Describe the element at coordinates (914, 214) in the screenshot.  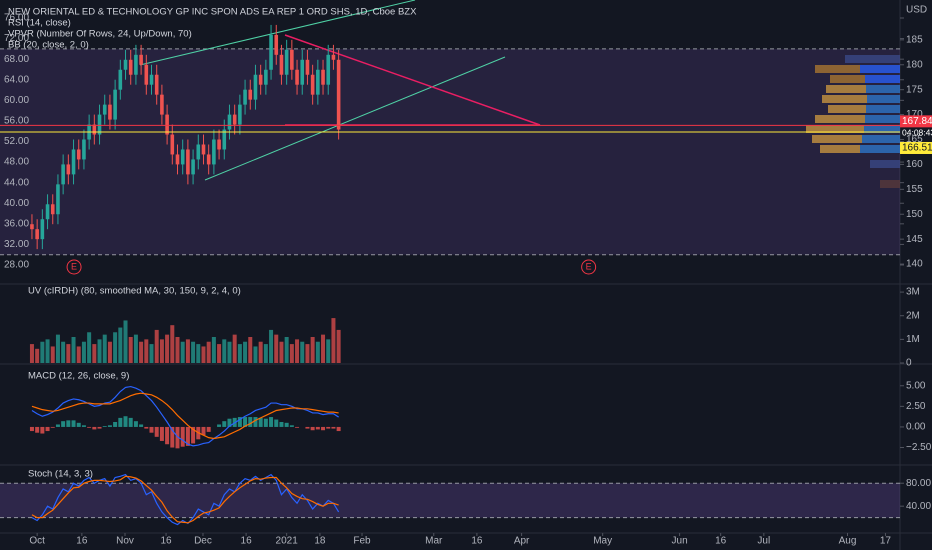
I see `y-tick-label: 150` at that location.